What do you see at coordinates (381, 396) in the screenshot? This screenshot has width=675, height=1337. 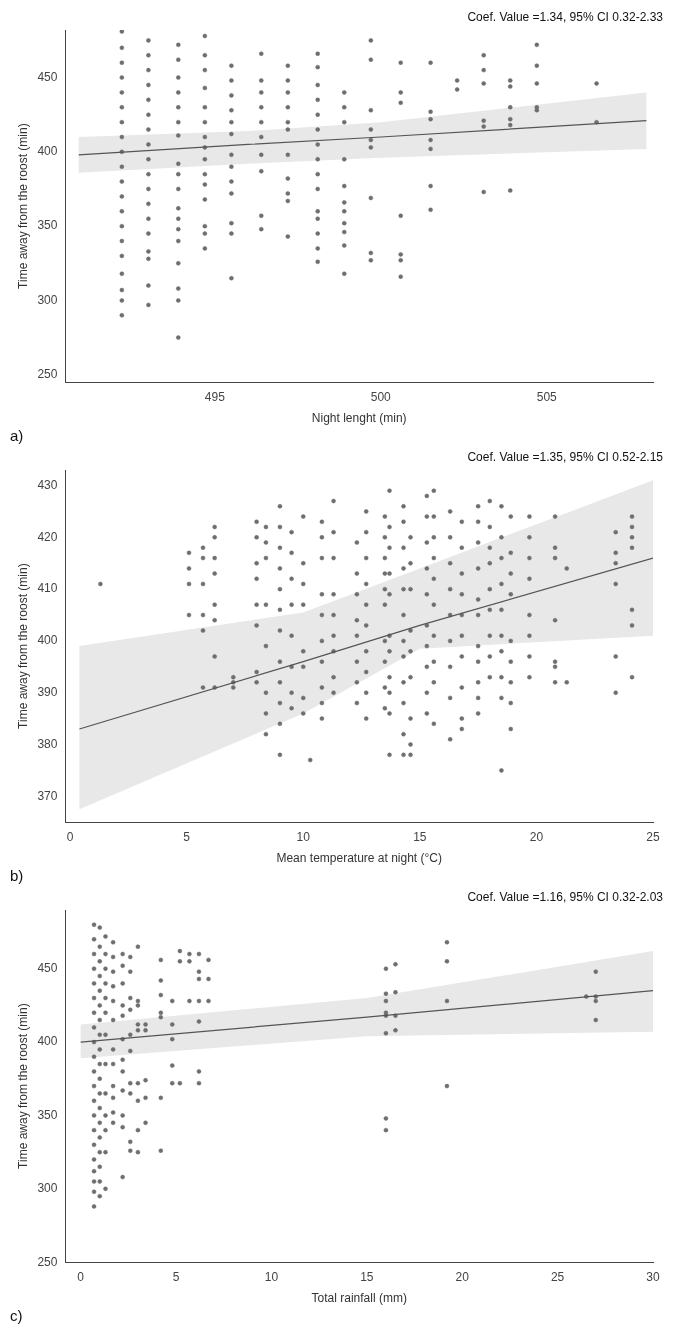 I see `x-tick-label: 500` at bounding box center [381, 396].